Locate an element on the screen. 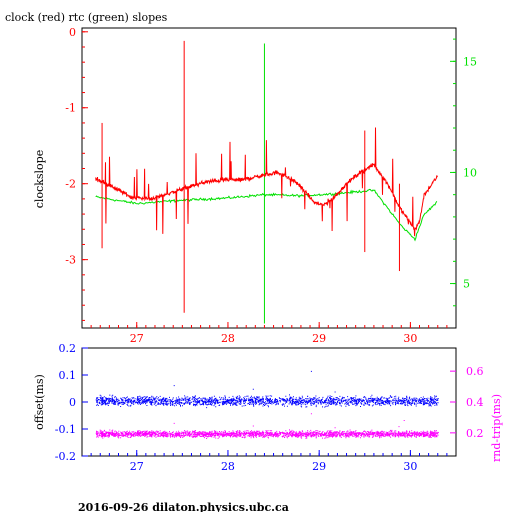 Image resolution: width=512 pixels, height=512 pixels. bottom-x-tick-label-1: 28 is located at coordinates (228, 466).